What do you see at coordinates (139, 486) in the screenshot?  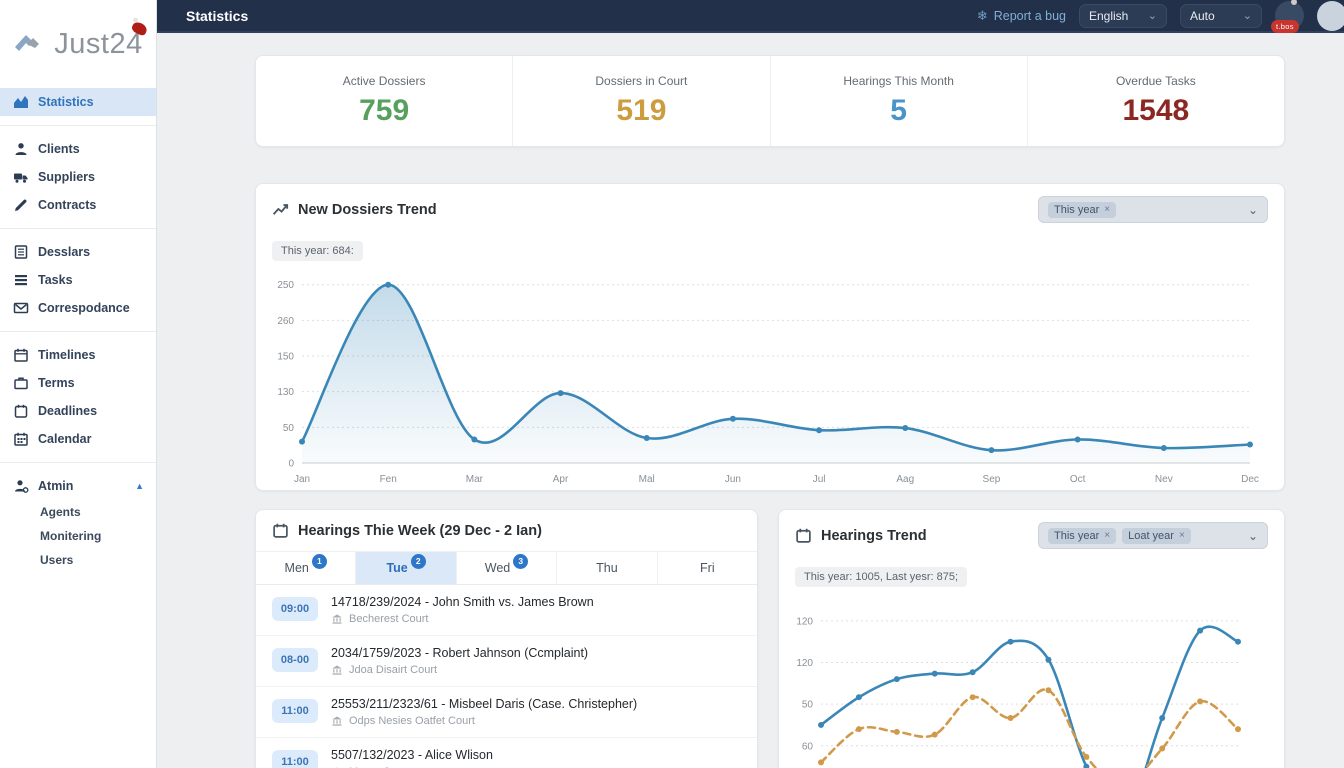 I see `caret-up-icon: ▲` at bounding box center [139, 486].